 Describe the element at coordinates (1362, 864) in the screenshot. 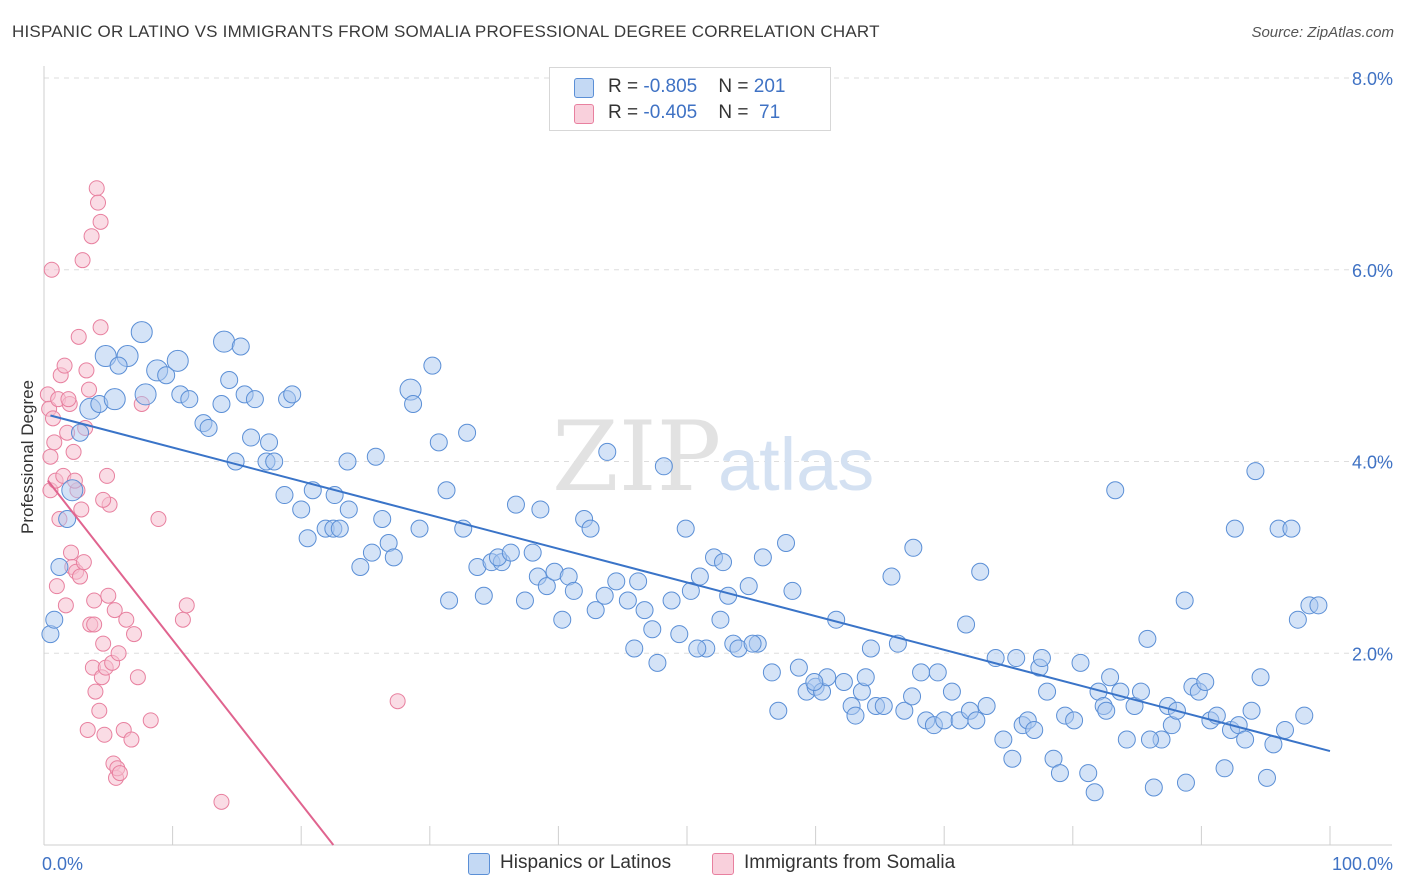

I see `x-tick-label-max: 100.0%` at that location.